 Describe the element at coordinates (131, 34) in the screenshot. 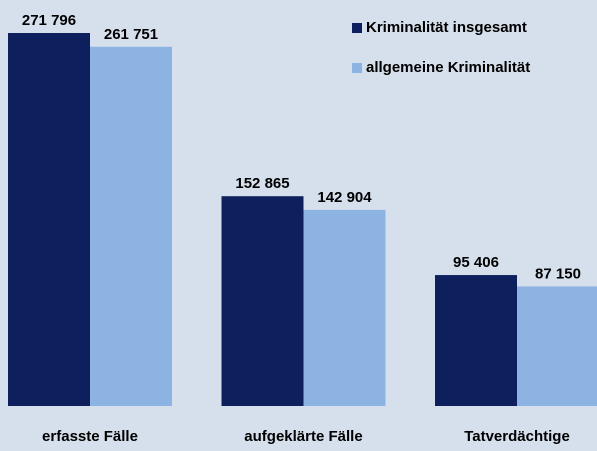

I see `value-label: 261 751` at that location.